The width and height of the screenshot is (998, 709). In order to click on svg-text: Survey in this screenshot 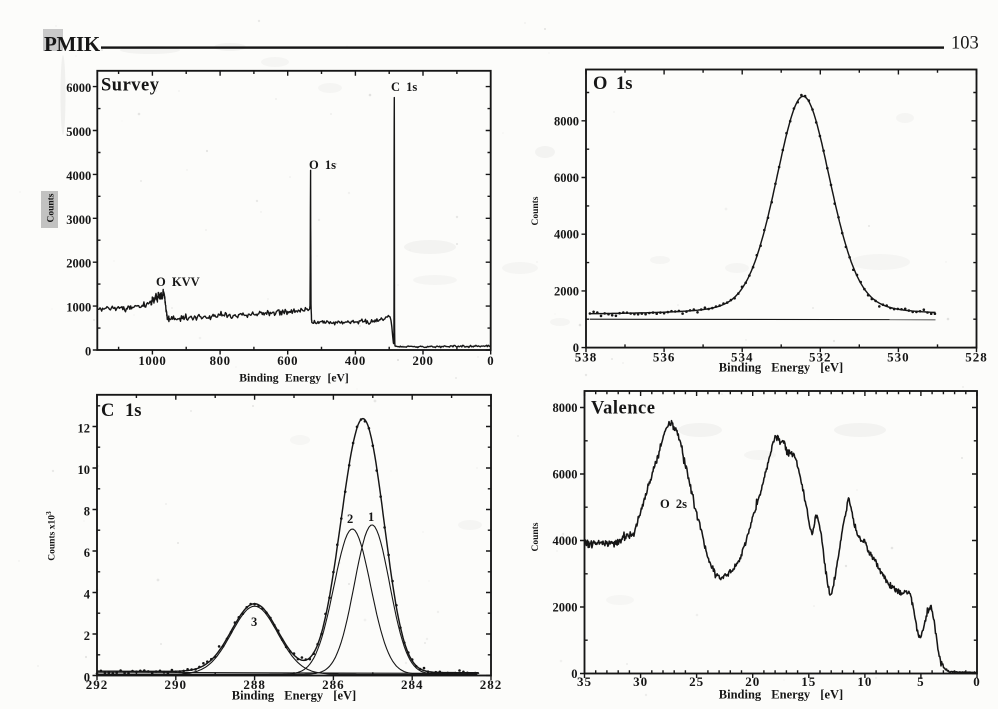, I will do `click(130, 86)`.